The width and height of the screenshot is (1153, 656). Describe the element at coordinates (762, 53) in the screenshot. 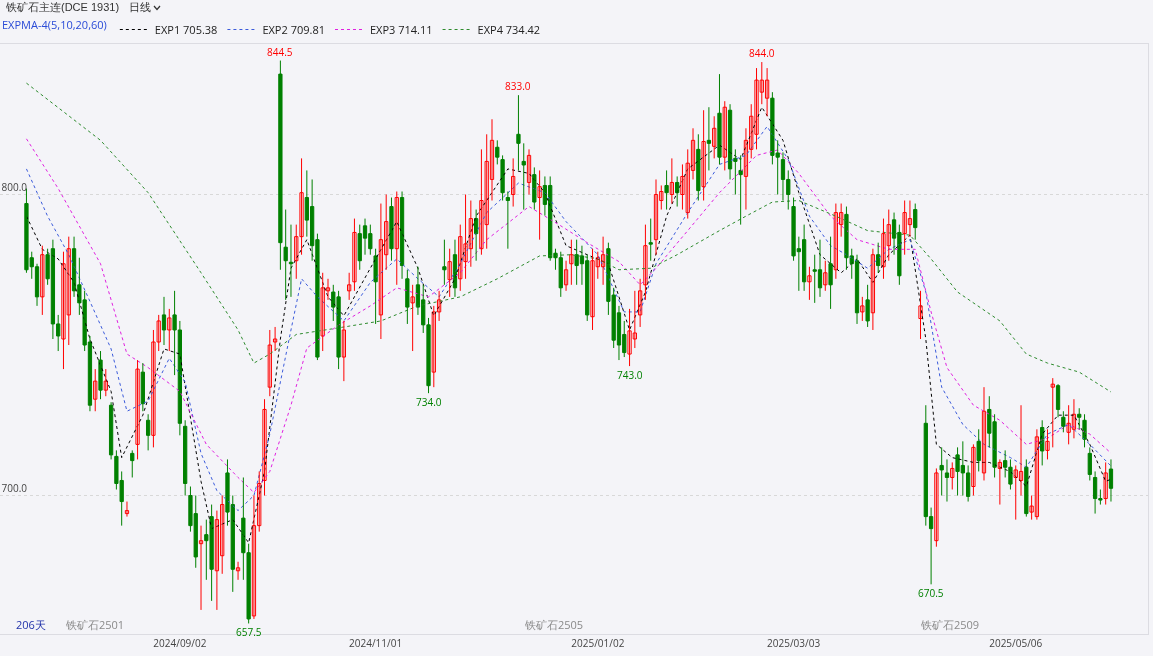

I see `annotation: 844.0` at that location.